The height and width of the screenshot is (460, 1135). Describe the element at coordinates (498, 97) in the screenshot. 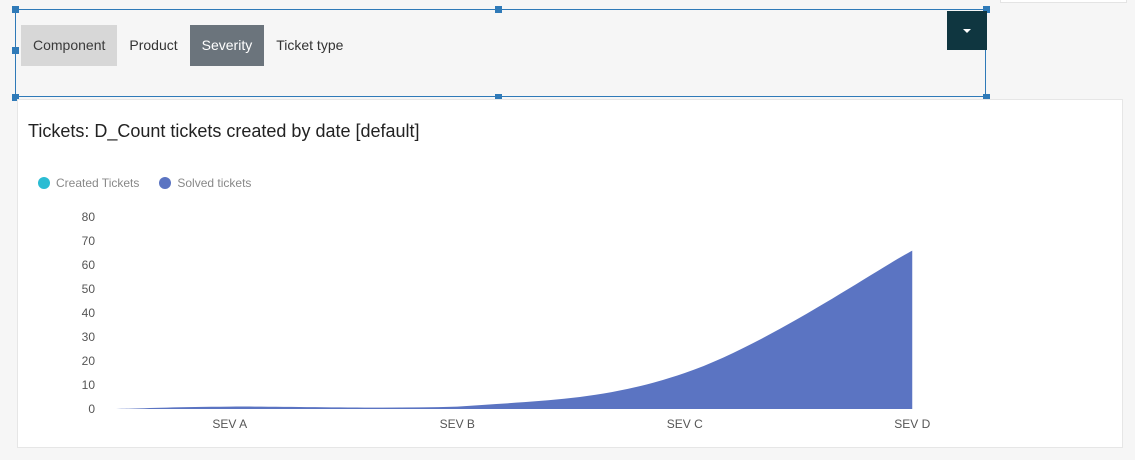

I see `resize-handle-bottom-middle` at that location.